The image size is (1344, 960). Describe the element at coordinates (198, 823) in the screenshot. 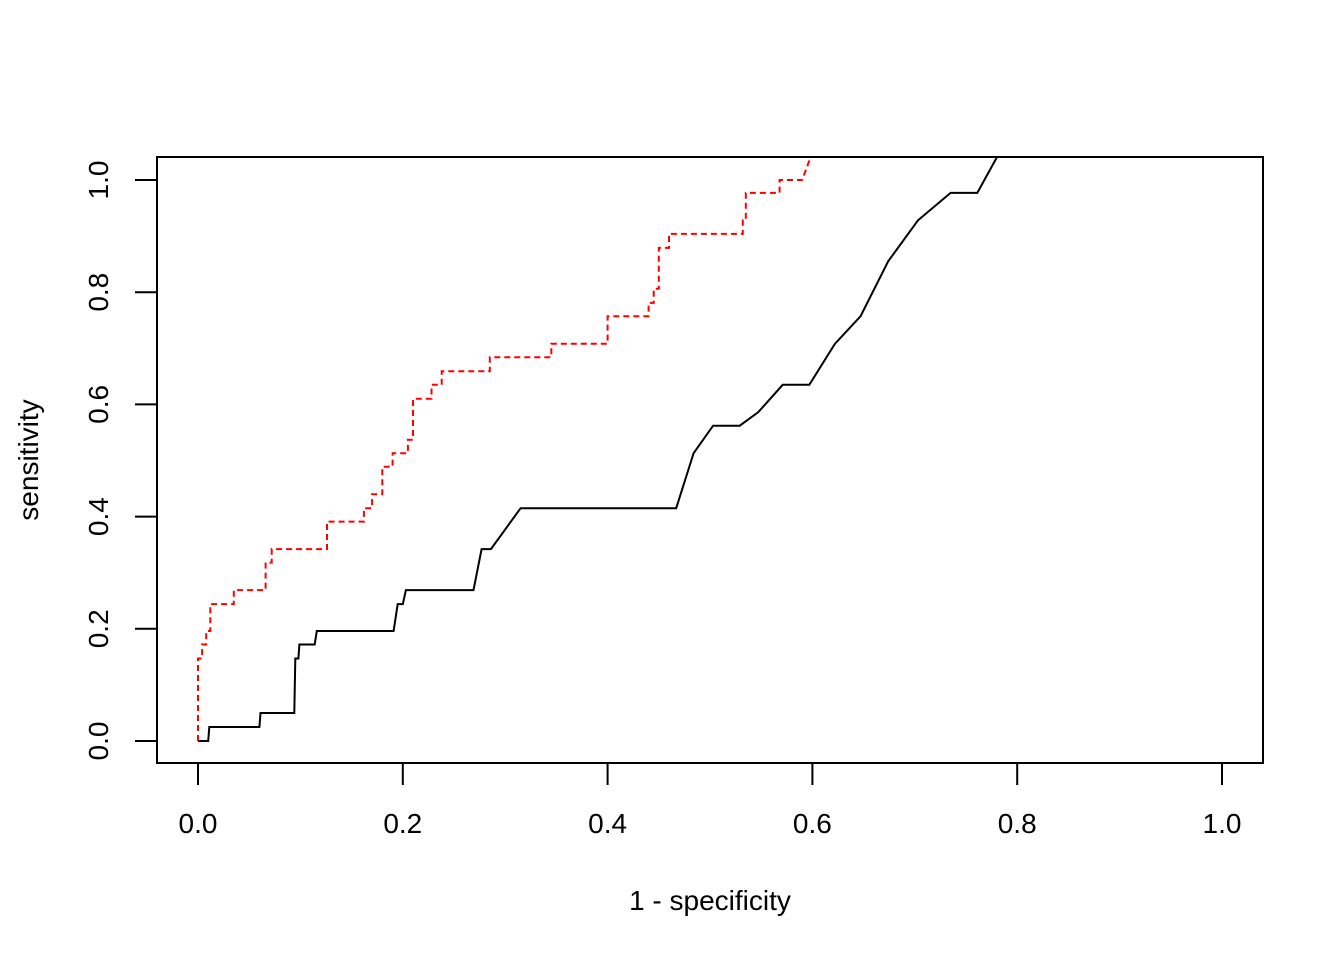

I see `x-tick-label: 0.0` at that location.